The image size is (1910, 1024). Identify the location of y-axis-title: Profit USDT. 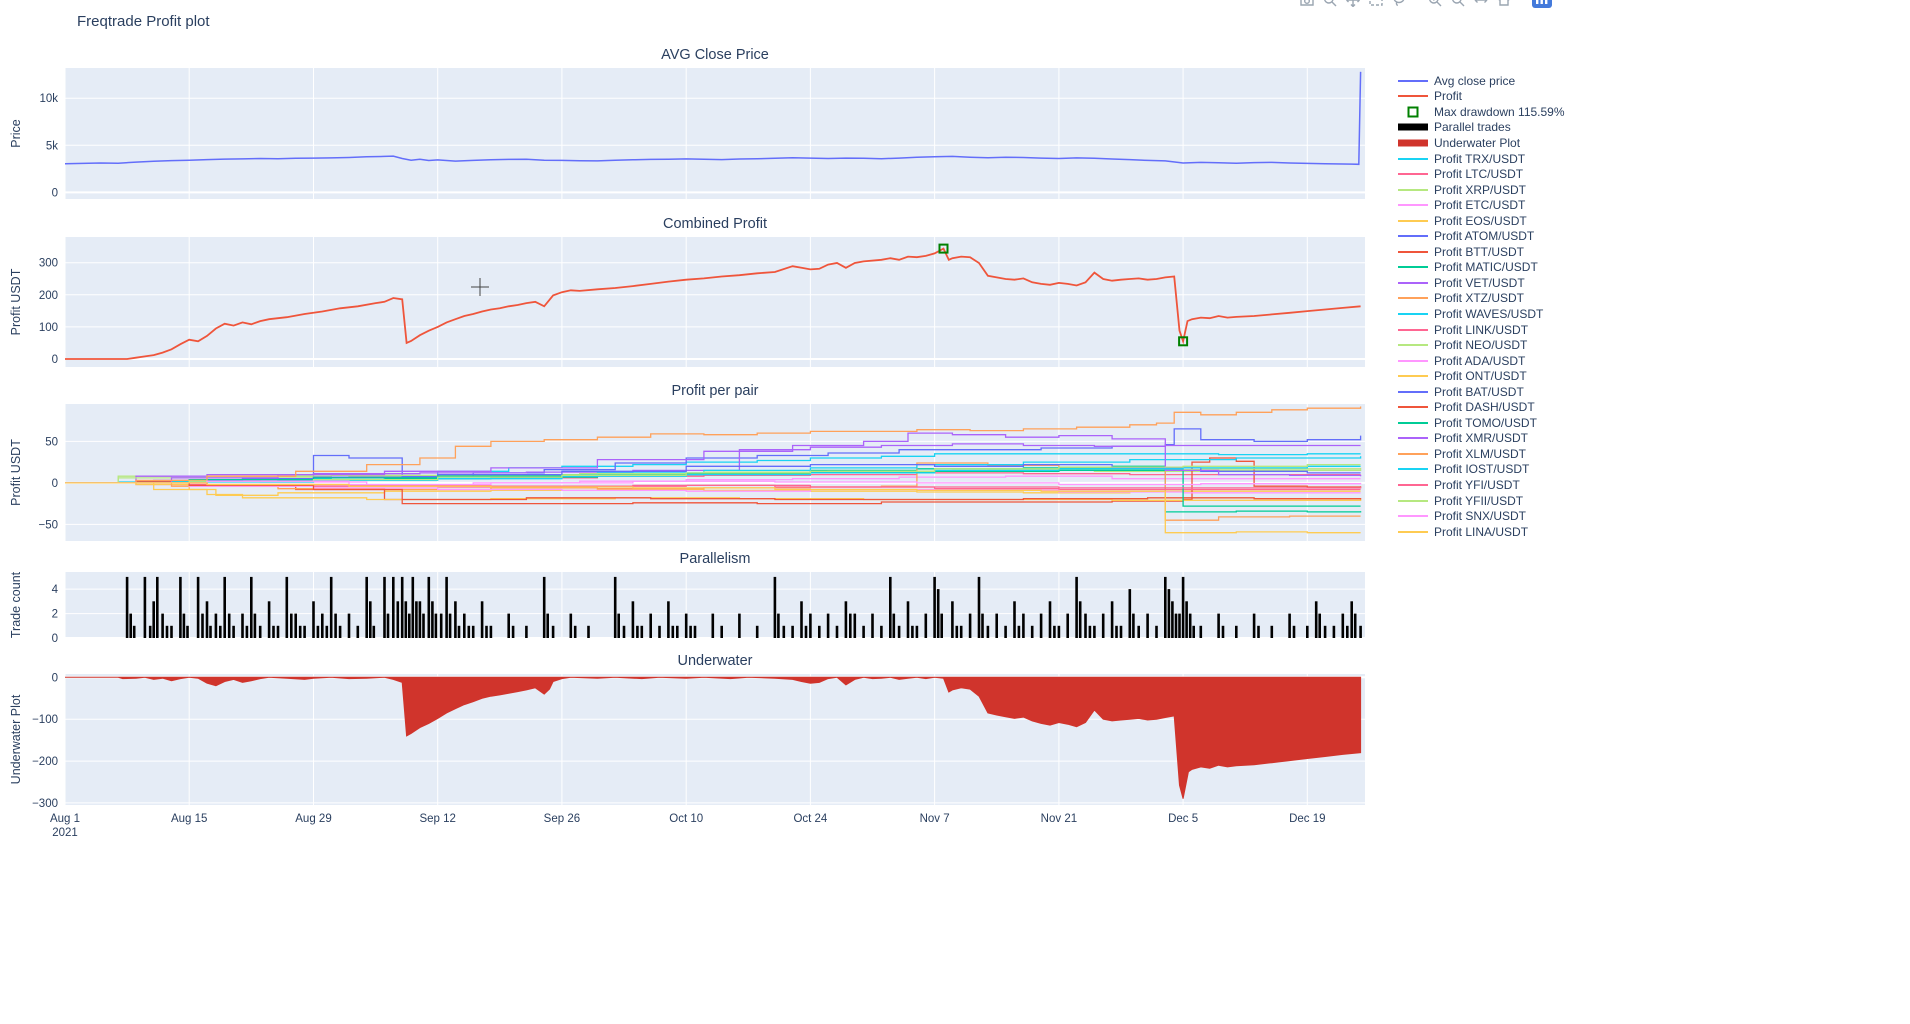
(16, 301).